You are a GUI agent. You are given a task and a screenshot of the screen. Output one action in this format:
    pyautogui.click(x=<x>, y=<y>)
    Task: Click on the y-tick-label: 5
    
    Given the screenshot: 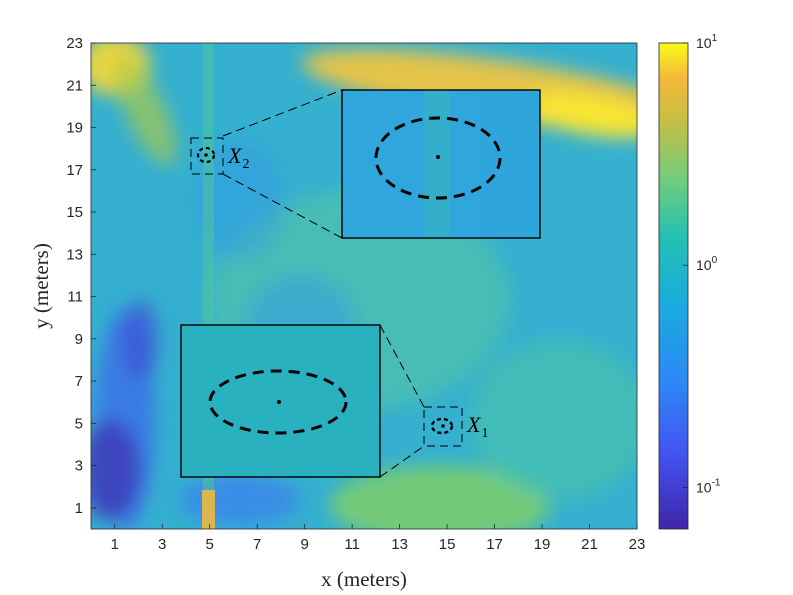 What is the action you would take?
    pyautogui.click(x=79, y=423)
    